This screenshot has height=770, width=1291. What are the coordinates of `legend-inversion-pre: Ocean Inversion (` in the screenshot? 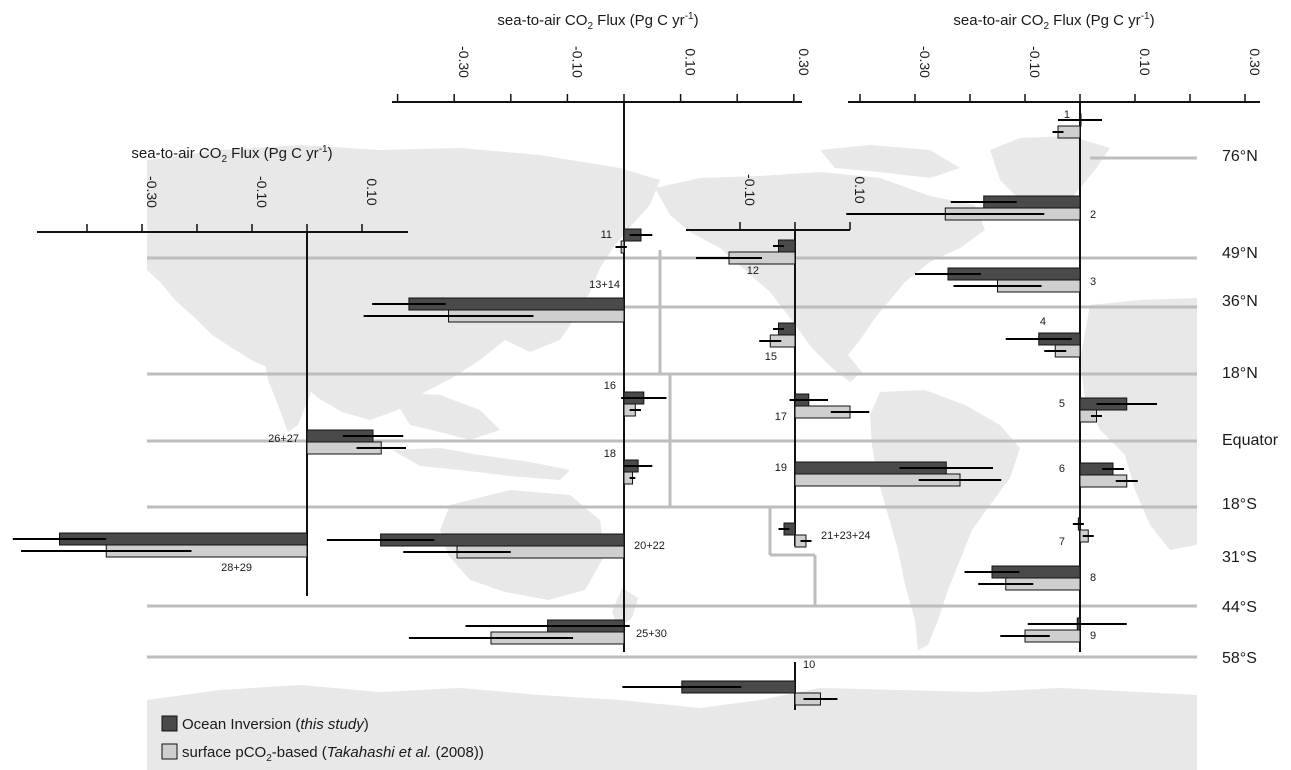 It's located at (241, 724).